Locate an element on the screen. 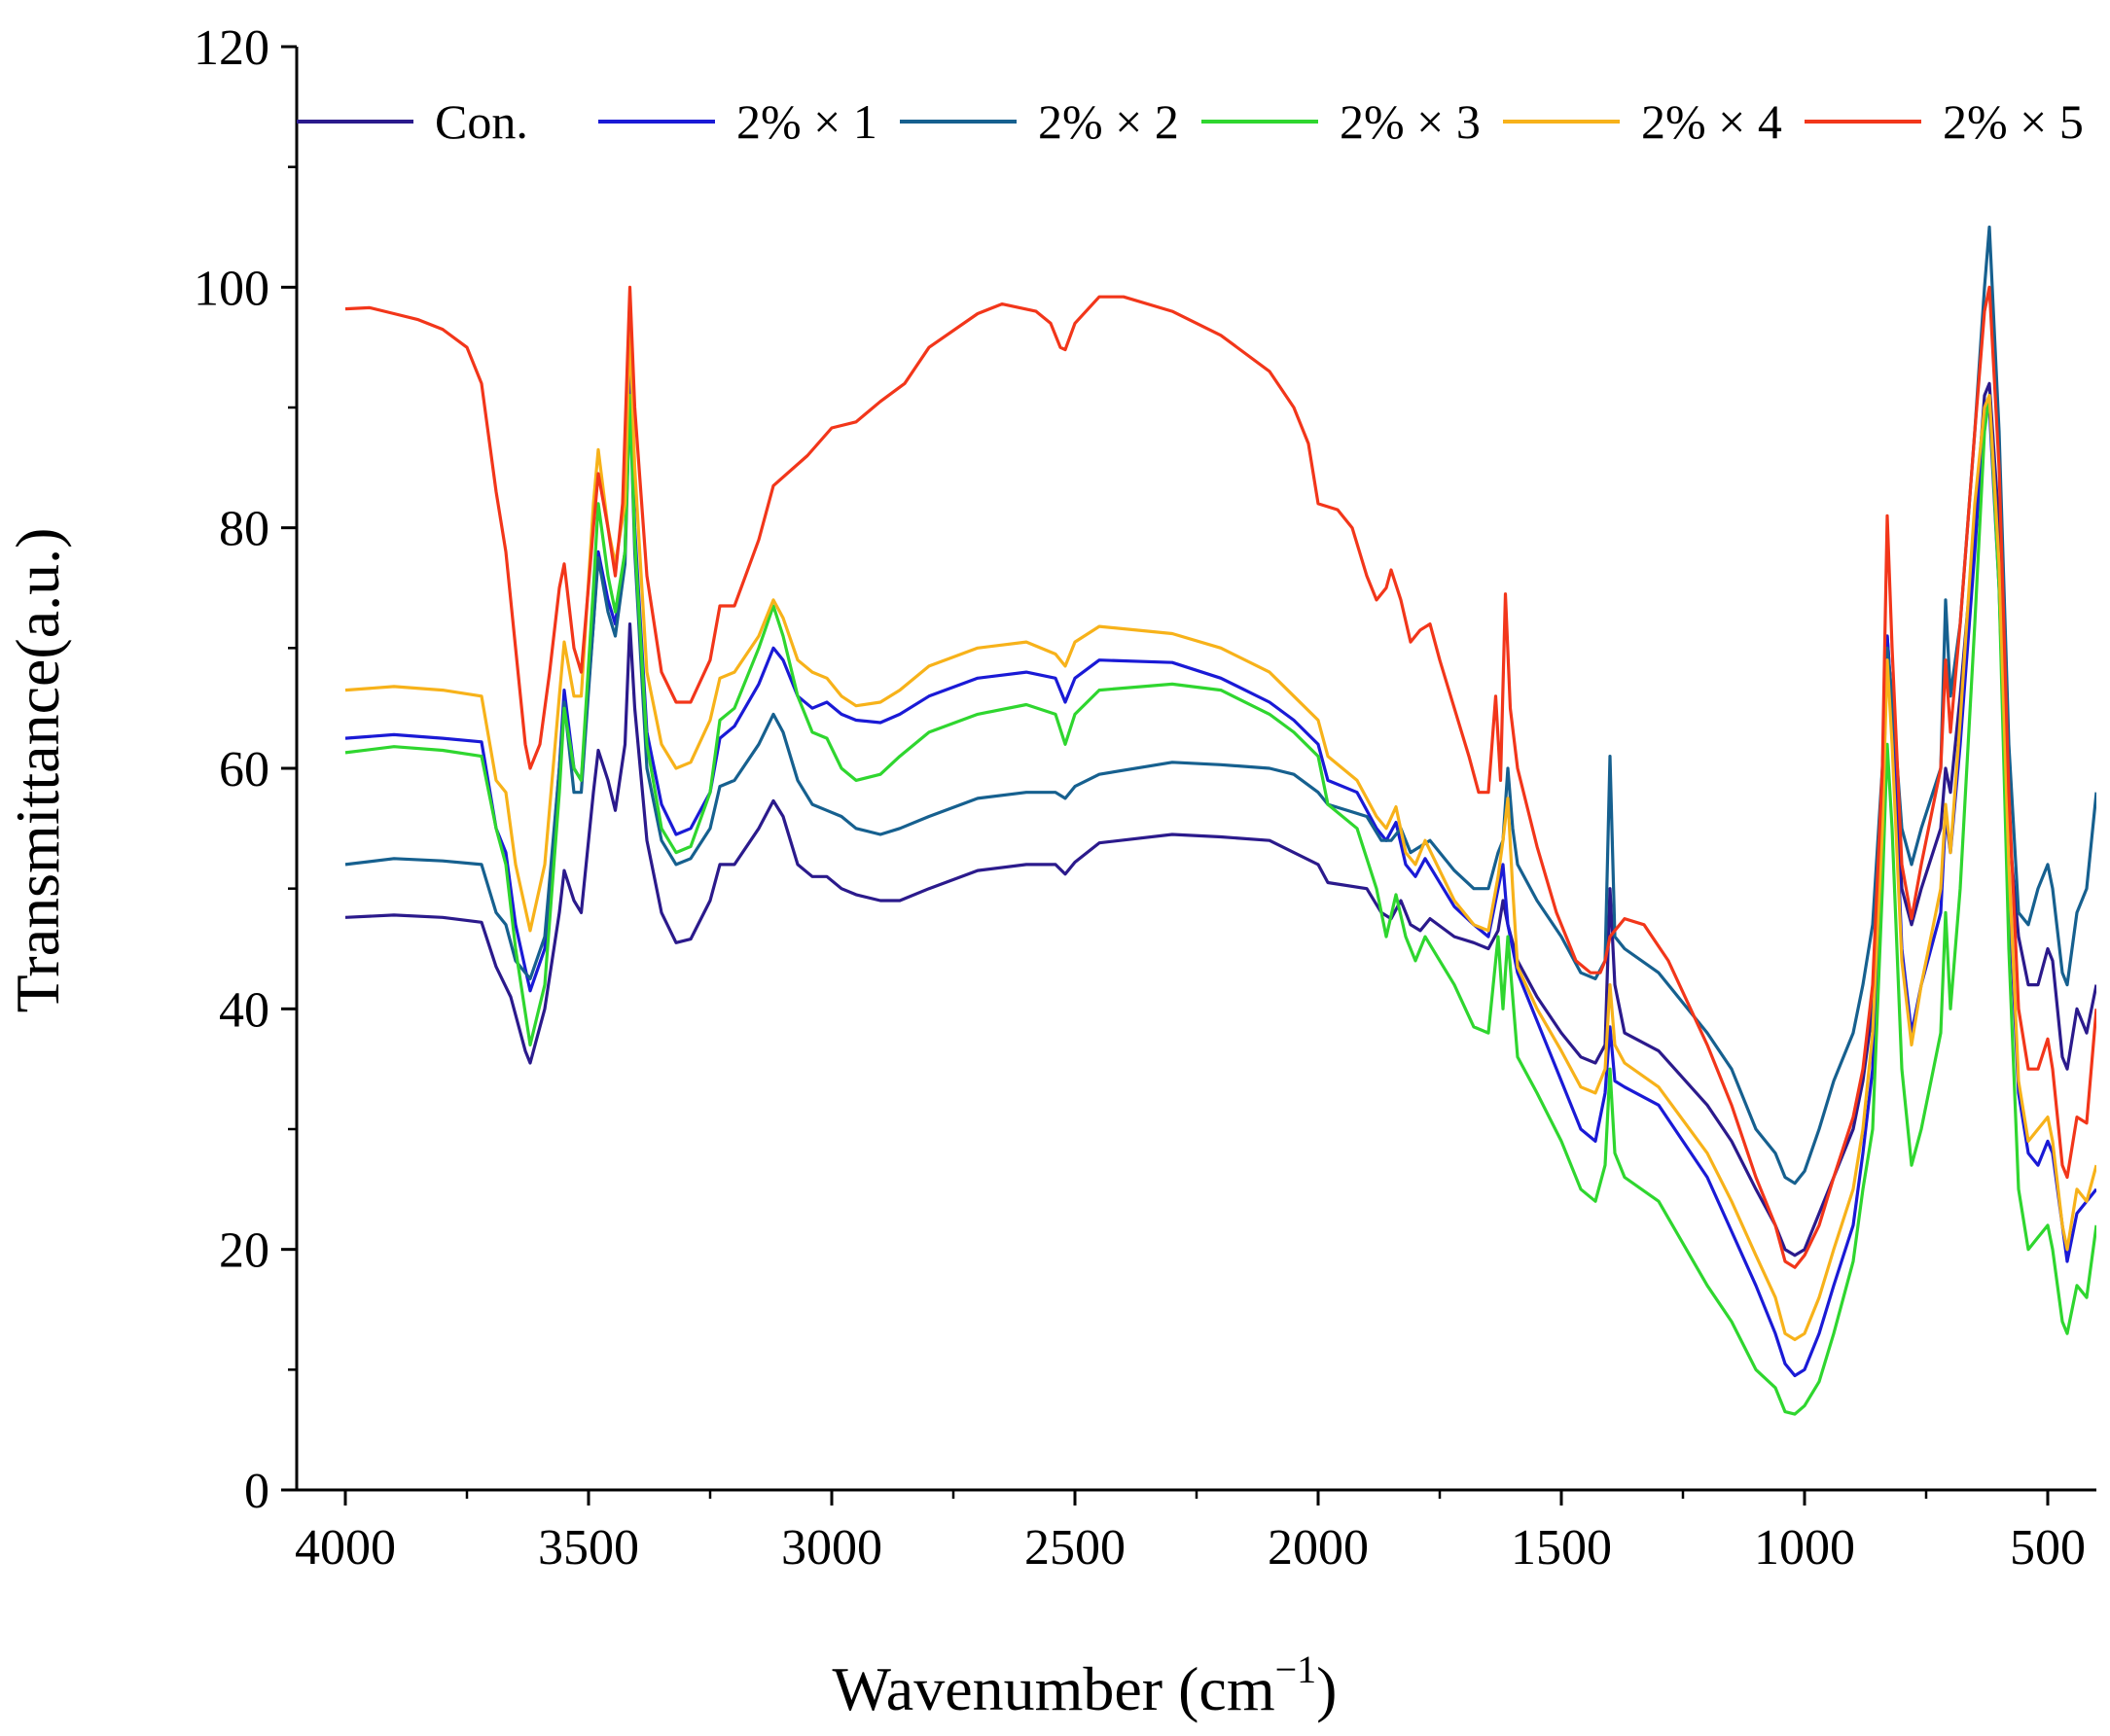 Image resolution: width=2110 pixels, height=1736 pixels. x-tick-label: 1000 is located at coordinates (1804, 1548).